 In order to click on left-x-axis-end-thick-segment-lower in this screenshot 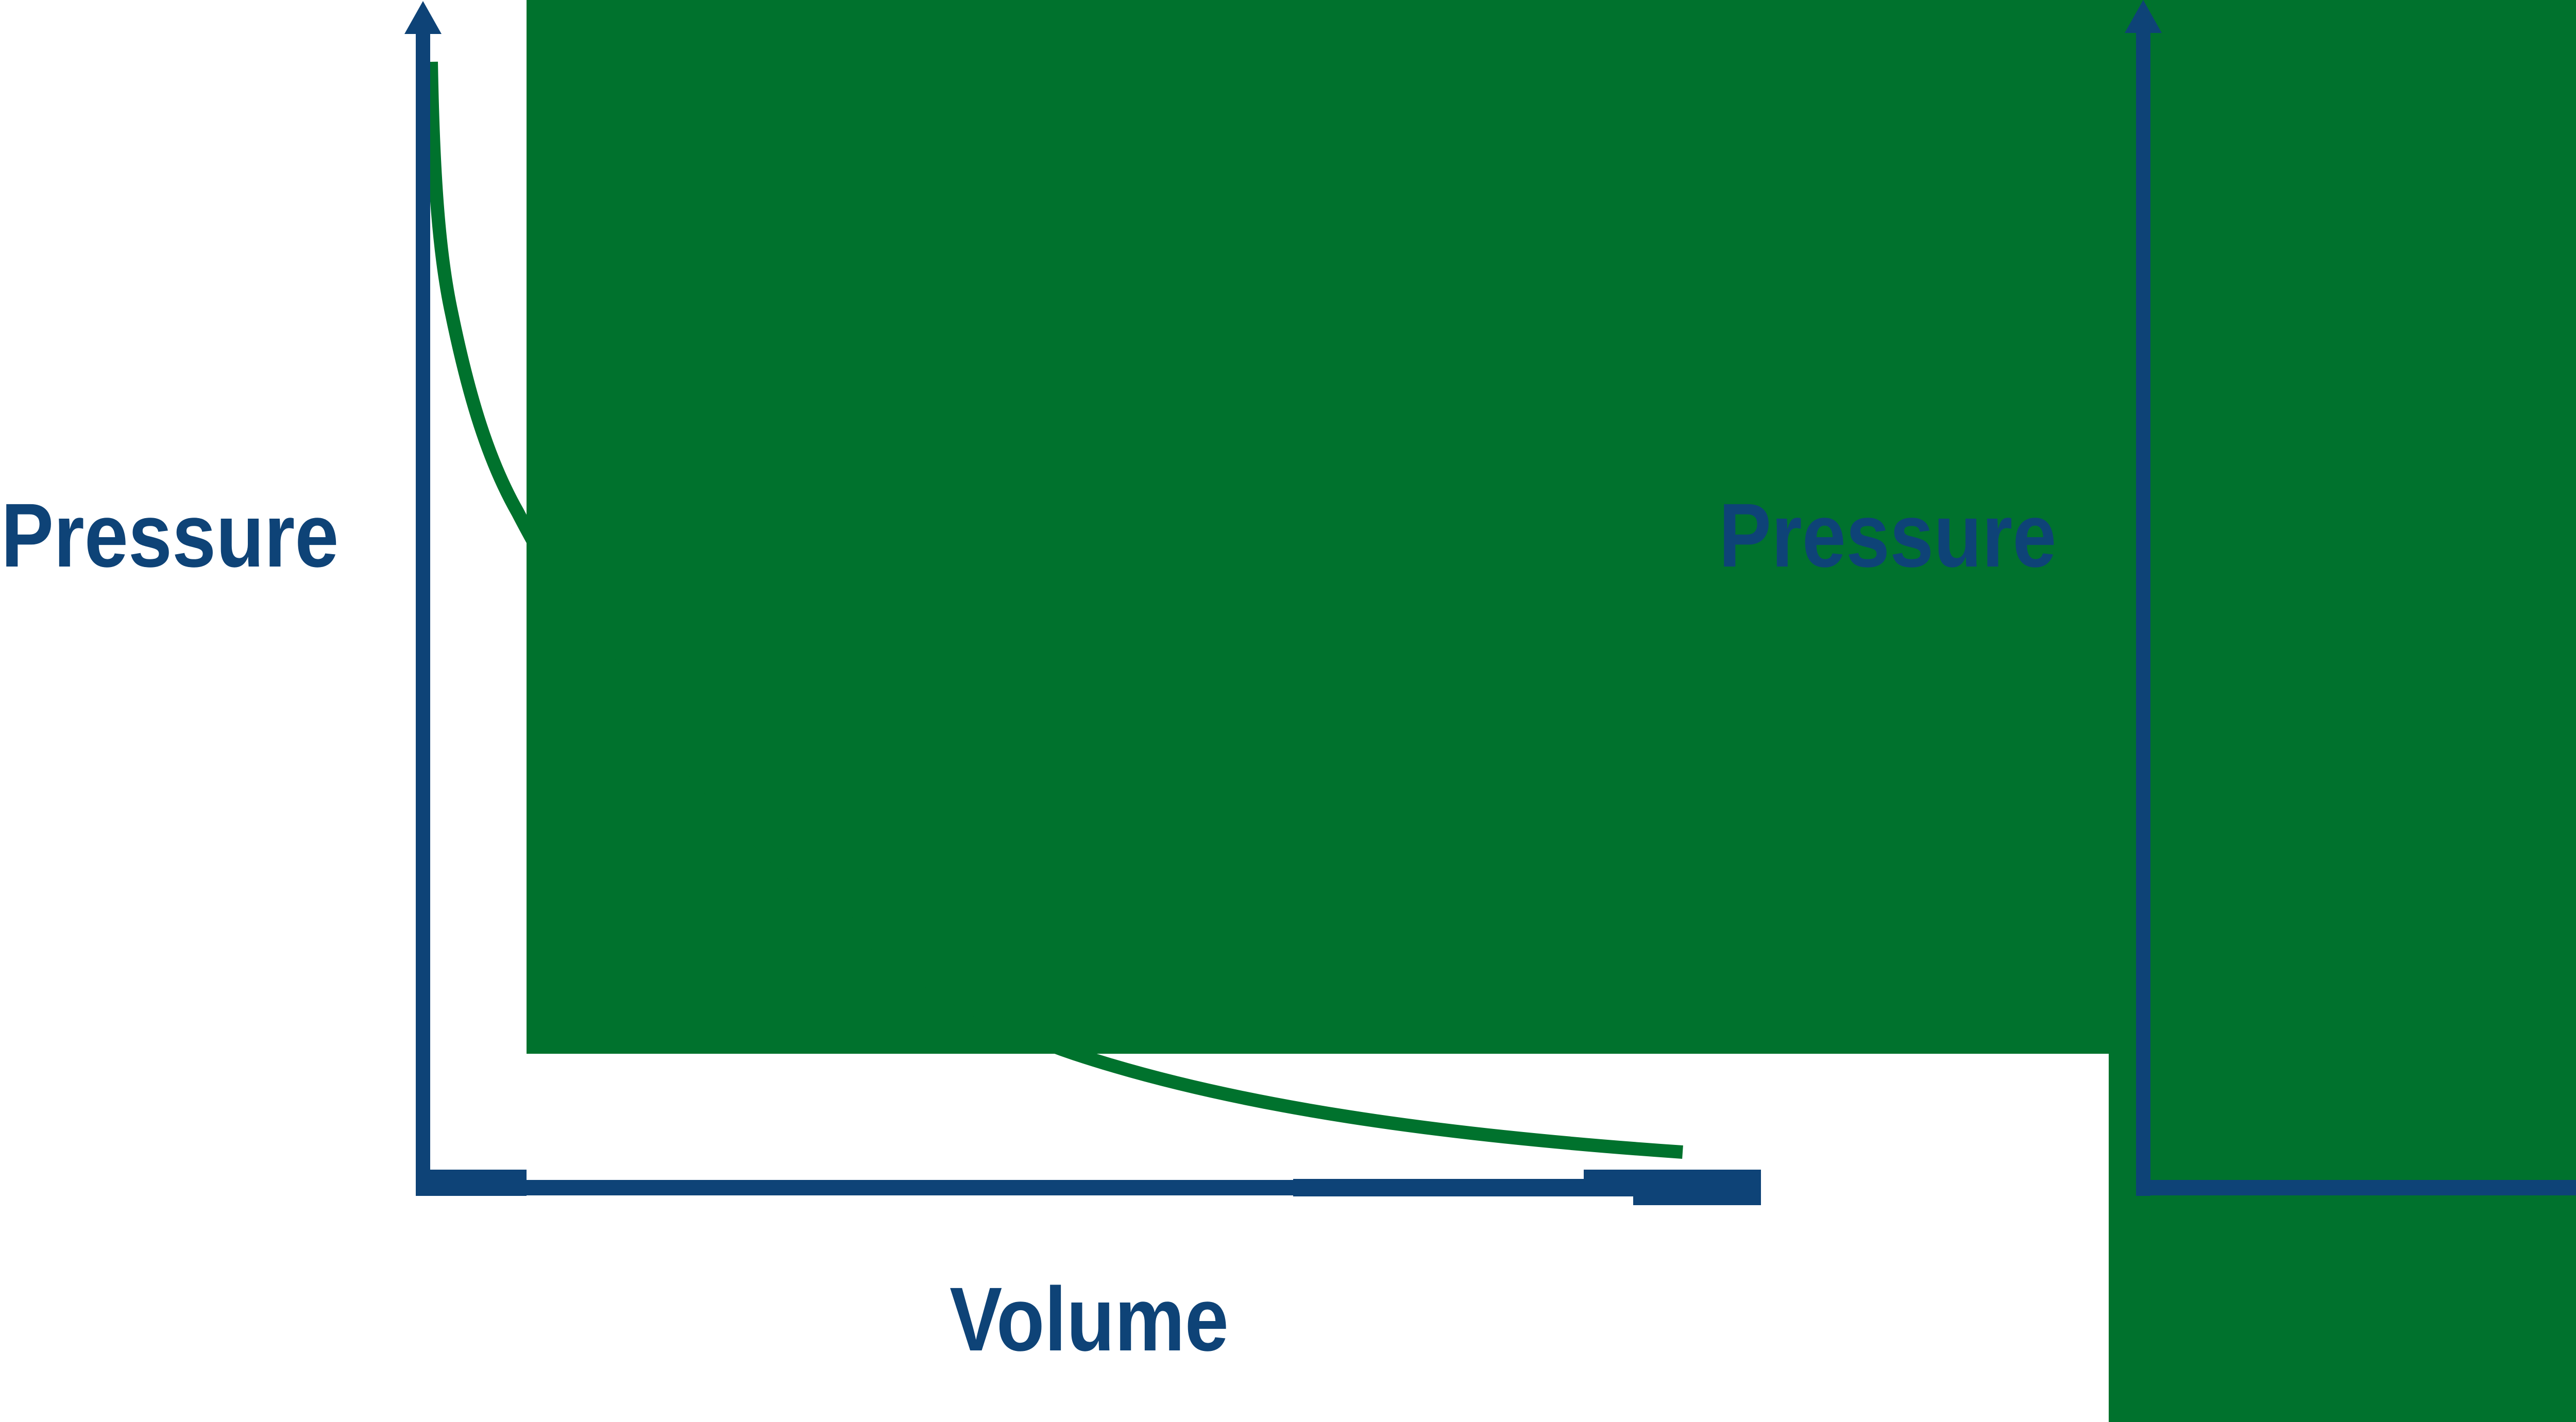, I will do `click(1697, 1194)`.